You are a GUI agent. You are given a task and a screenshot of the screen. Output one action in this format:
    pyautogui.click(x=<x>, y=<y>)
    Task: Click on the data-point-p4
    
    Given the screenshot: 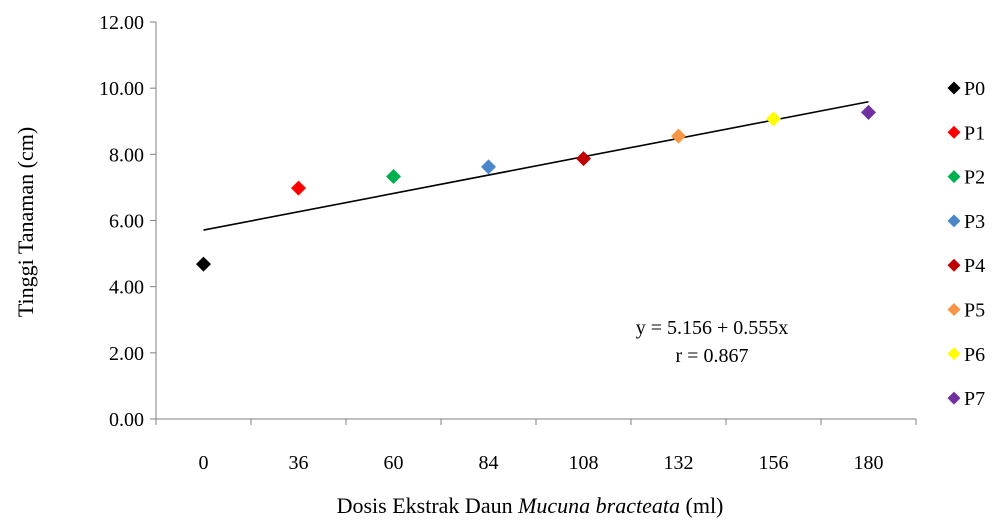 What is the action you would take?
    pyautogui.click(x=583, y=159)
    